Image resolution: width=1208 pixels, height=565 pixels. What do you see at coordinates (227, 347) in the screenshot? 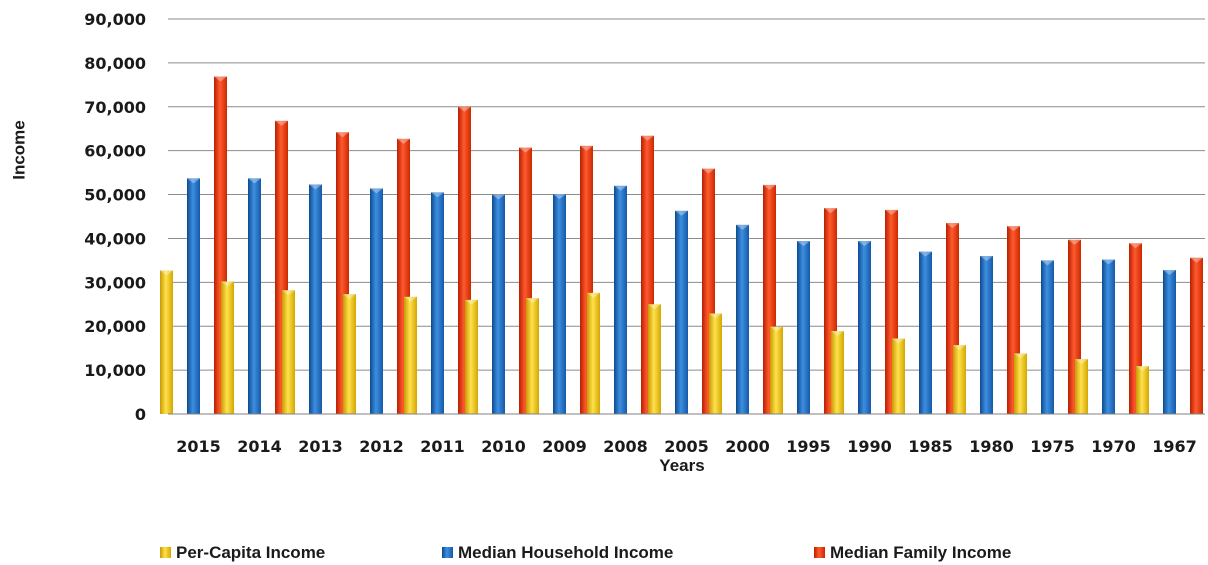
I see `bar-per-capita-income-2014` at bounding box center [227, 347].